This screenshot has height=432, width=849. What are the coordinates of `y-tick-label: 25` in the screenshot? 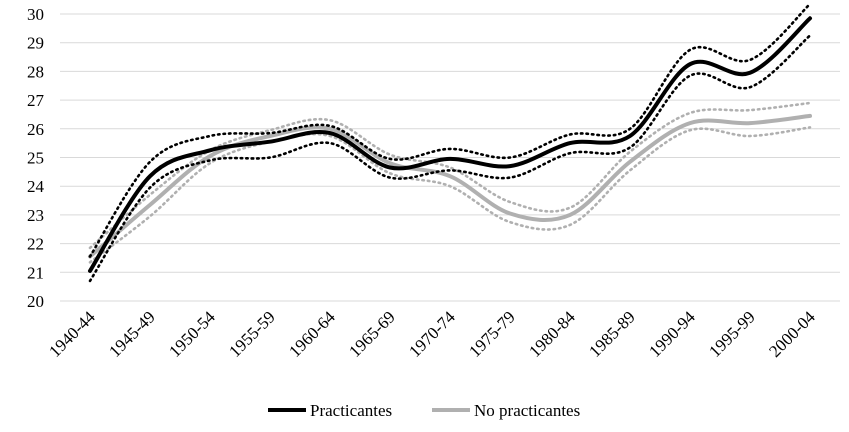 It's located at (35, 158).